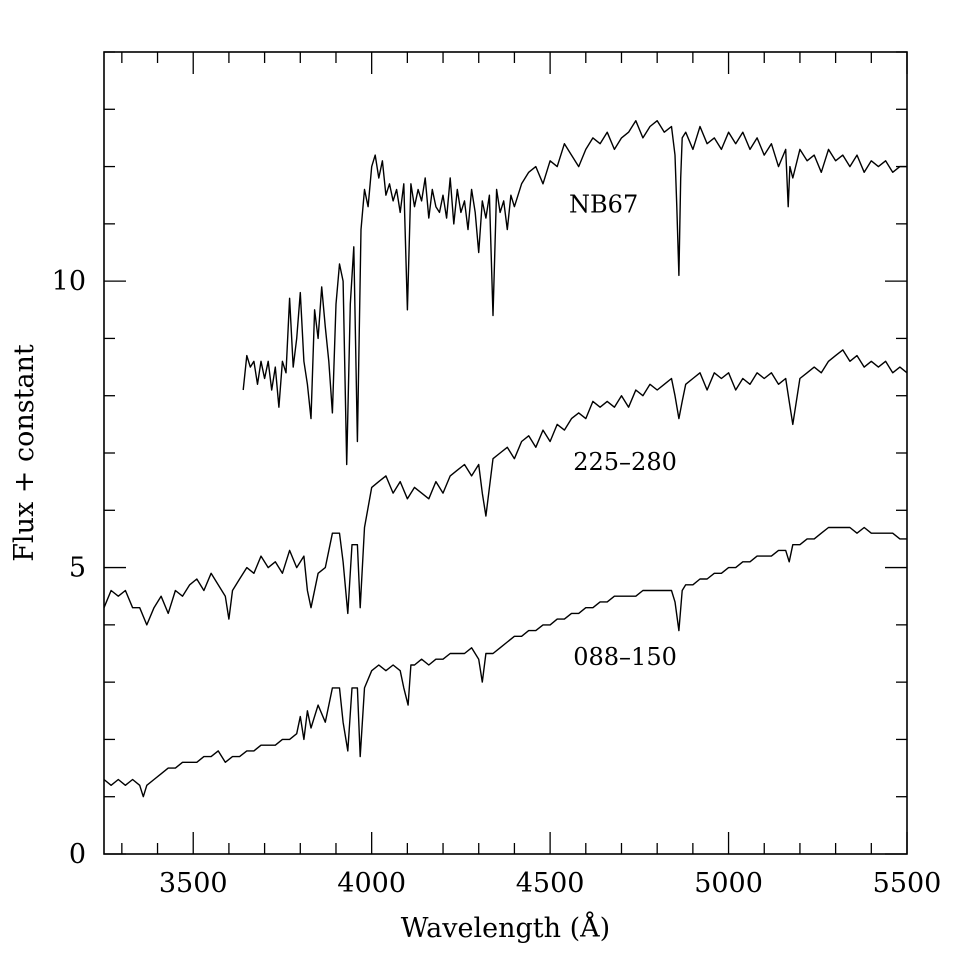 The width and height of the screenshot is (957, 957). Describe the element at coordinates (603, 204) in the screenshot. I see `spectrum-label-1: NB67` at that location.